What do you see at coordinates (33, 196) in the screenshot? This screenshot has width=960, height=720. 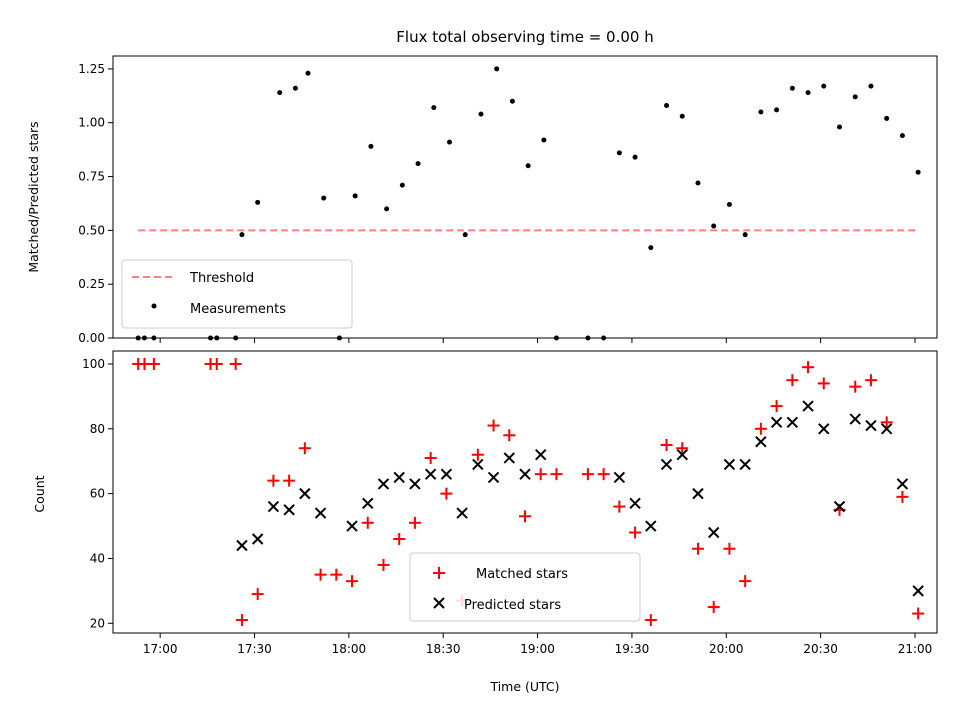 I see `top-y-axis-label: Matched/Predicted stars` at bounding box center [33, 196].